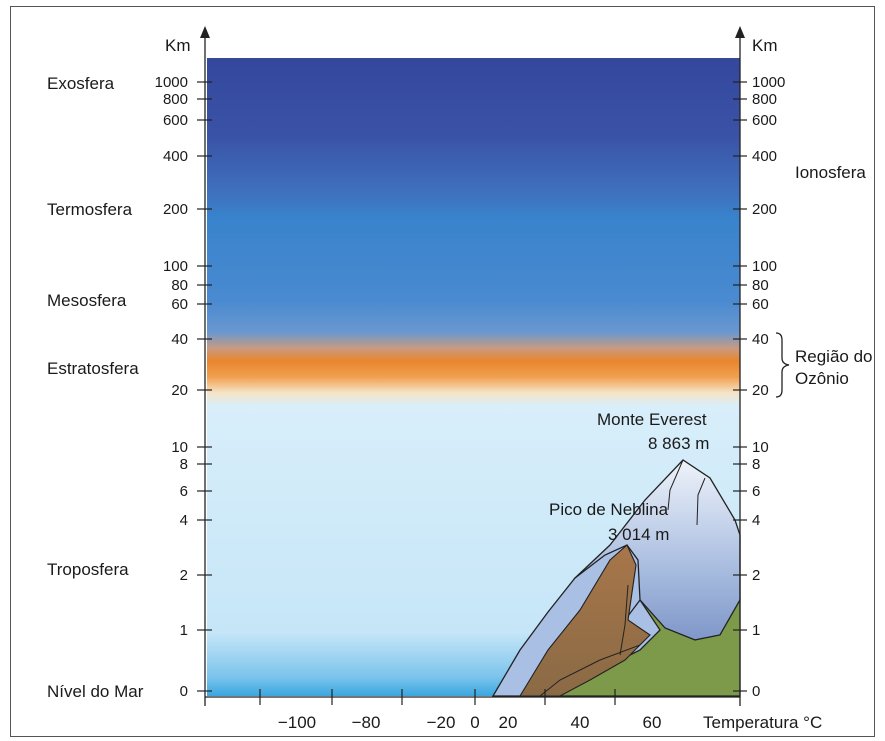 Image resolution: width=885 pixels, height=741 pixels. I want to click on left-tick-label: 100, so click(175, 266).